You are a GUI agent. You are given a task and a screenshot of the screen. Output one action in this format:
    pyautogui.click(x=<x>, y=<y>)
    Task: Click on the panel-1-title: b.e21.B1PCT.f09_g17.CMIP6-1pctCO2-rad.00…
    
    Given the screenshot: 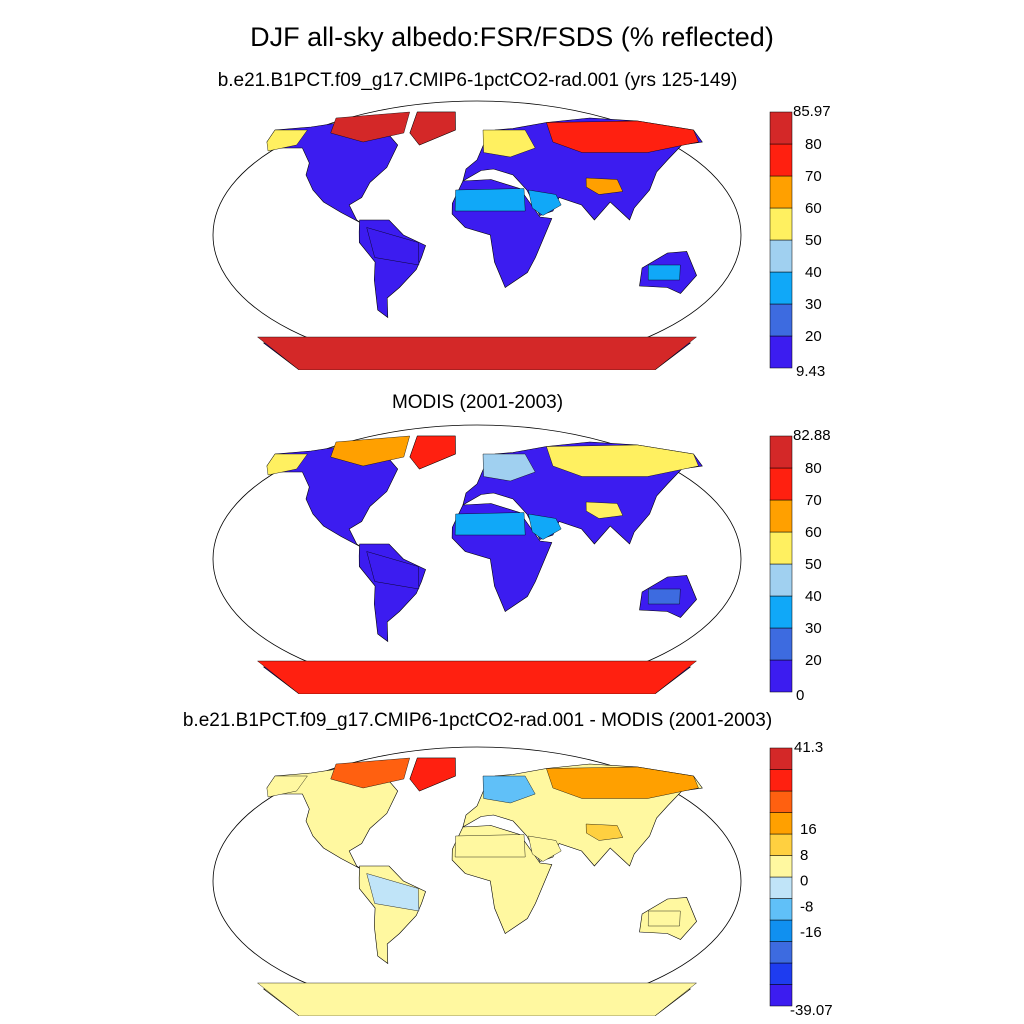 What is the action you would take?
    pyautogui.click(x=477, y=80)
    